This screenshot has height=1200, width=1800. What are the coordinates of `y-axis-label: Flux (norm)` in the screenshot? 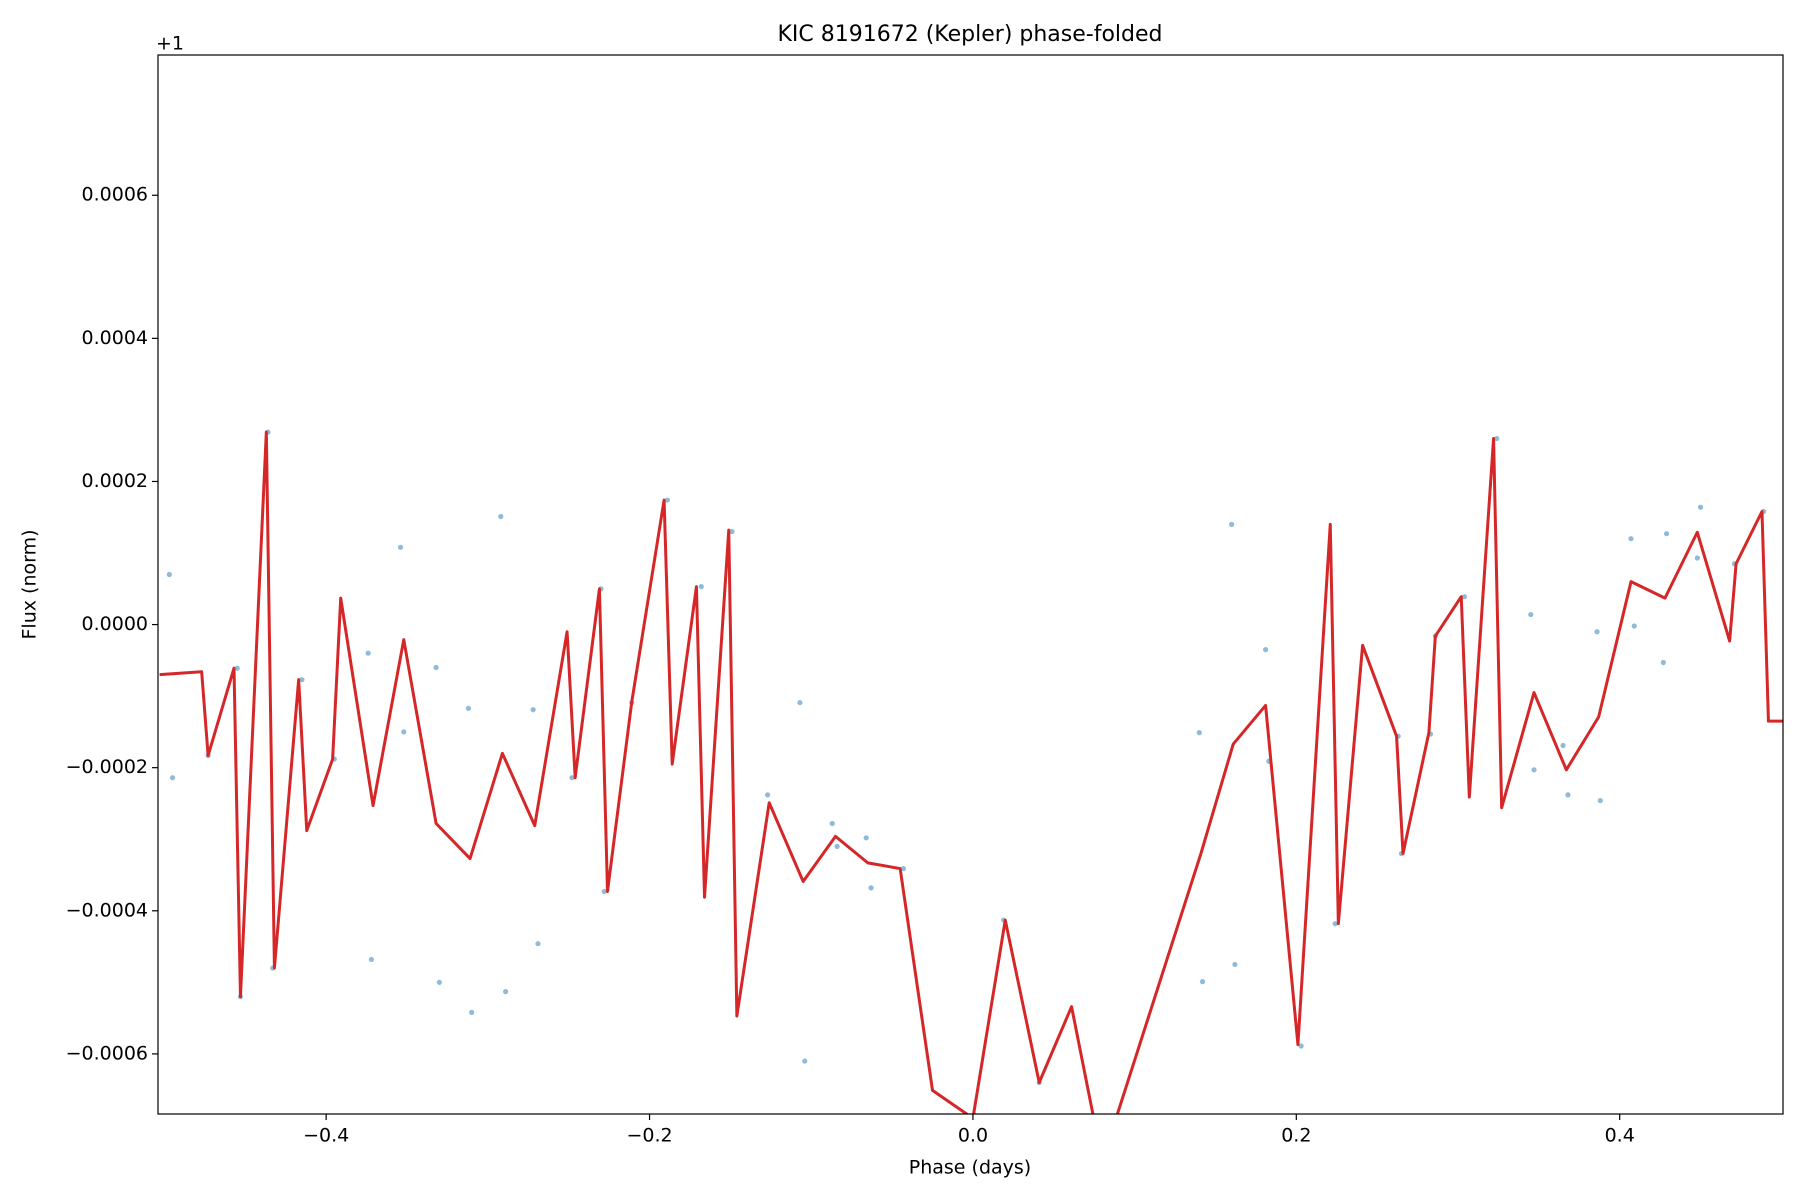 It's located at (30, 584).